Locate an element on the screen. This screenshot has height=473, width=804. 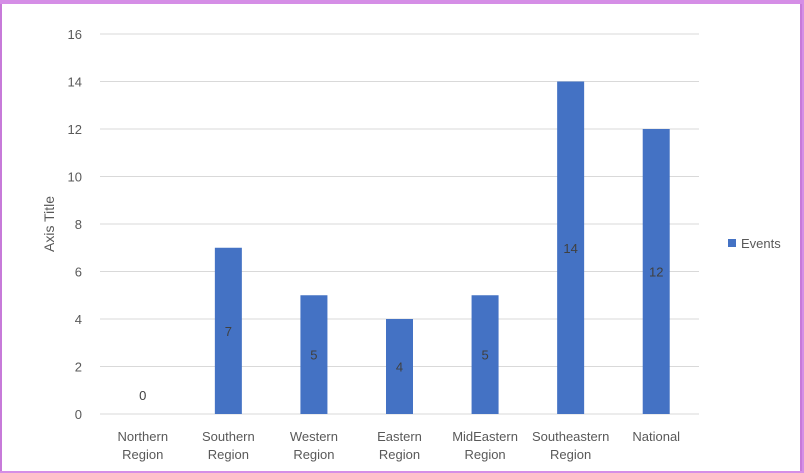
legend: Events is located at coordinates (754, 243).